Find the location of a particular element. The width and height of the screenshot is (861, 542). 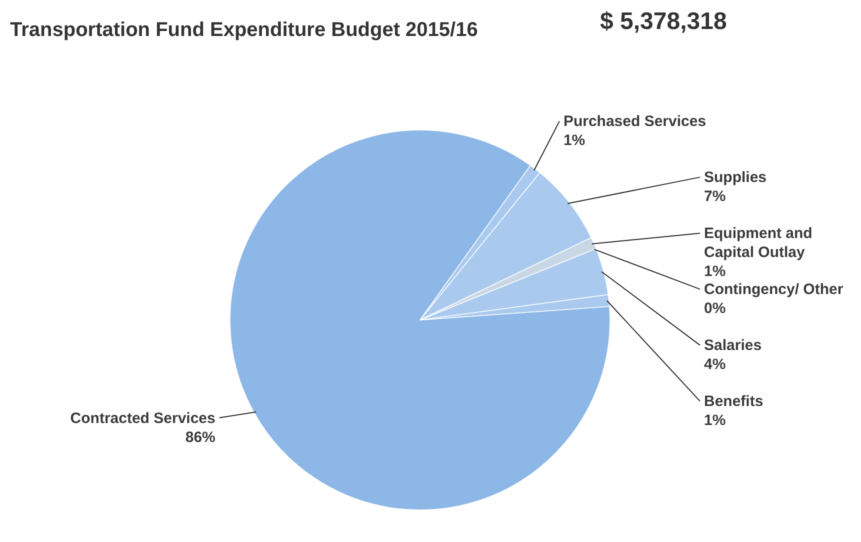

text: 0% is located at coordinates (715, 309).